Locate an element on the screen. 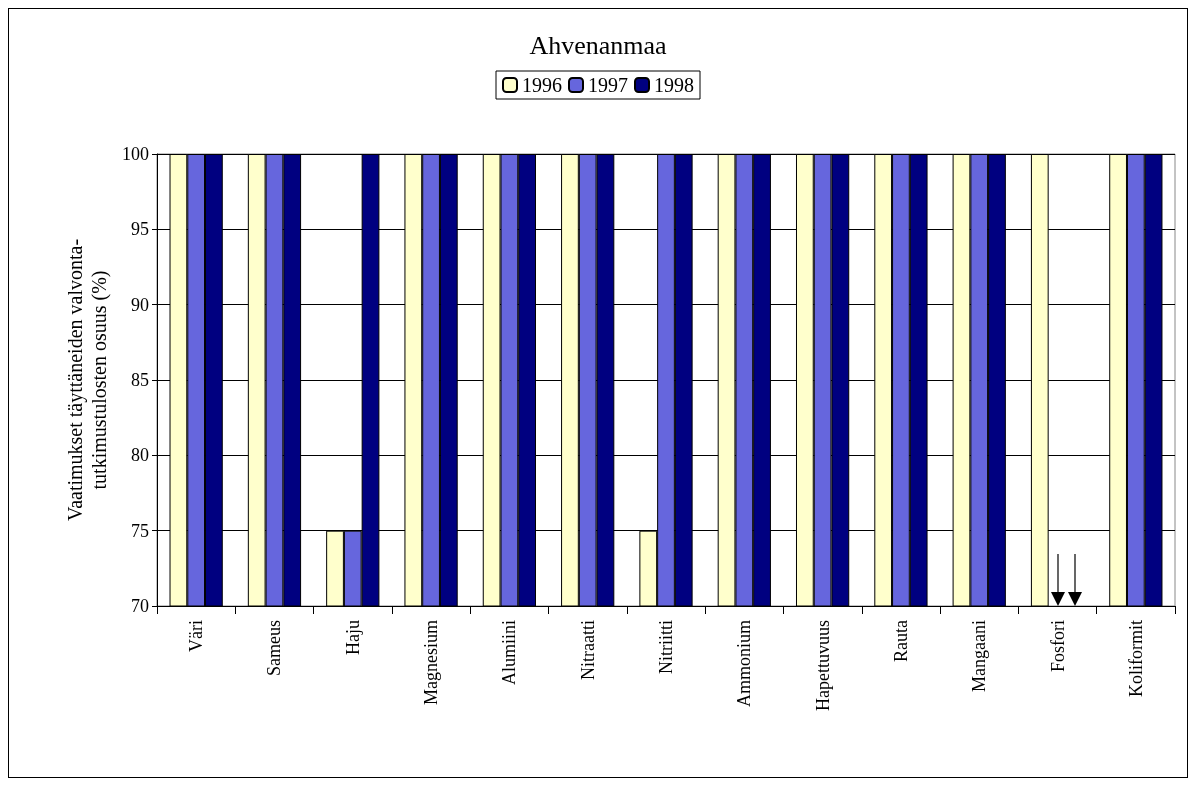  x-tick-label: Rauta is located at coordinates (900, 641).